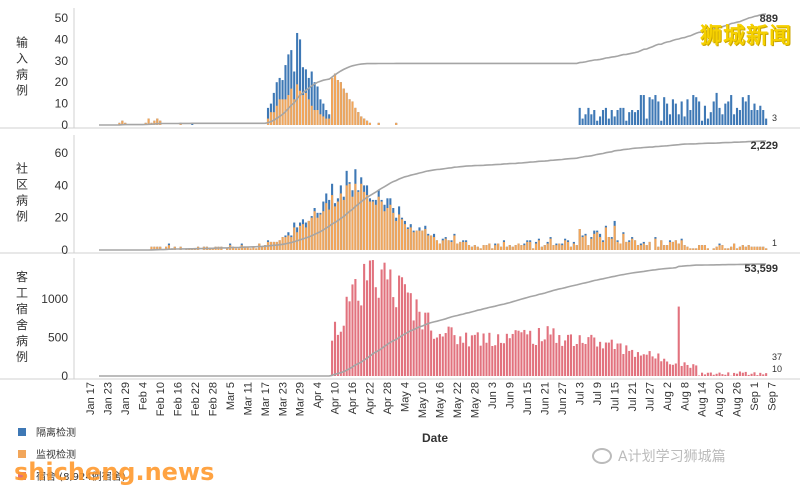 The width and height of the screenshot is (800, 494). What do you see at coordinates (493, 395) in the screenshot?
I see `x-tick-label: Jun 3` at bounding box center [493, 395].